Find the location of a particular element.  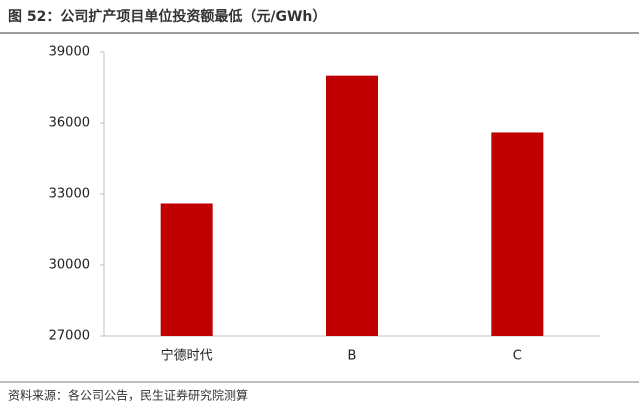

y-tick-label: 39000 is located at coordinates (69, 52).